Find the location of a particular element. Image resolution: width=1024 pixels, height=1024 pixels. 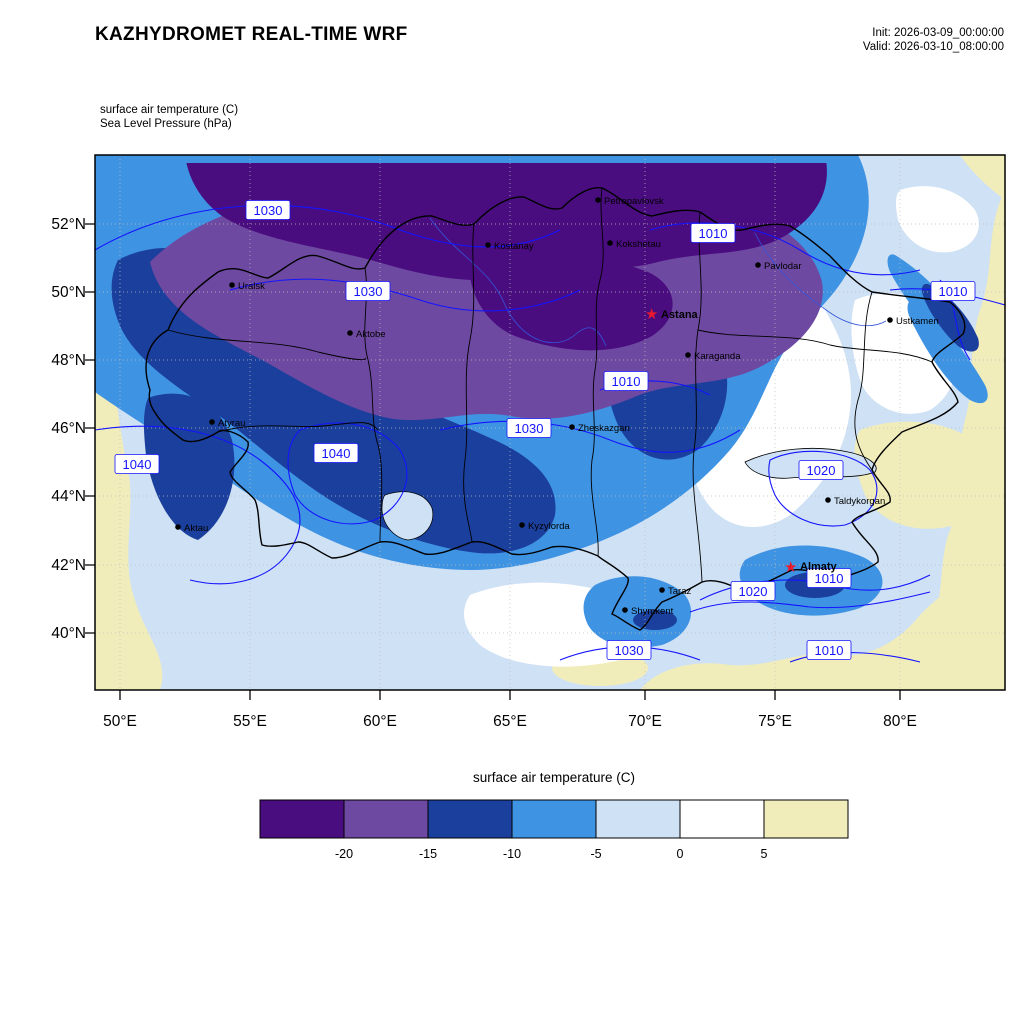

city-uralsk: Uralsk is located at coordinates (247, 286).